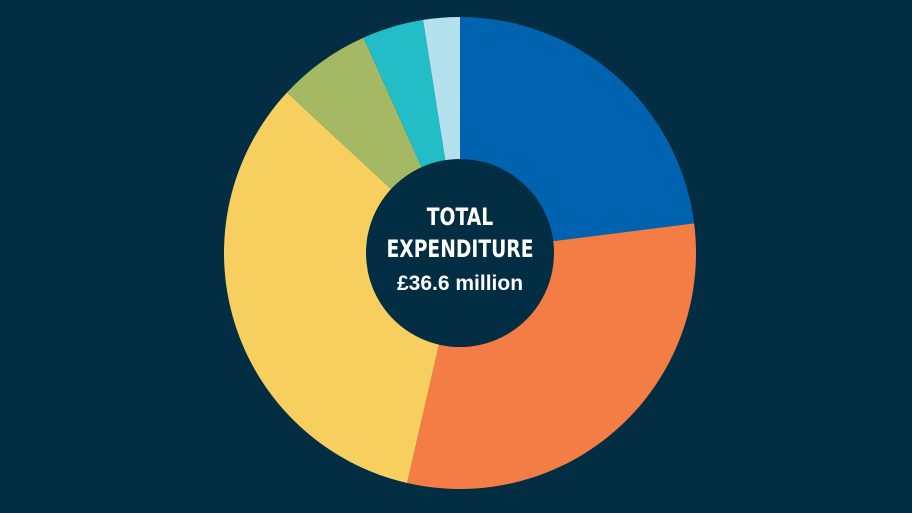 This screenshot has width=912, height=513. What do you see at coordinates (460, 218) in the screenshot?
I see `center-title-line: TOTAL` at bounding box center [460, 218].